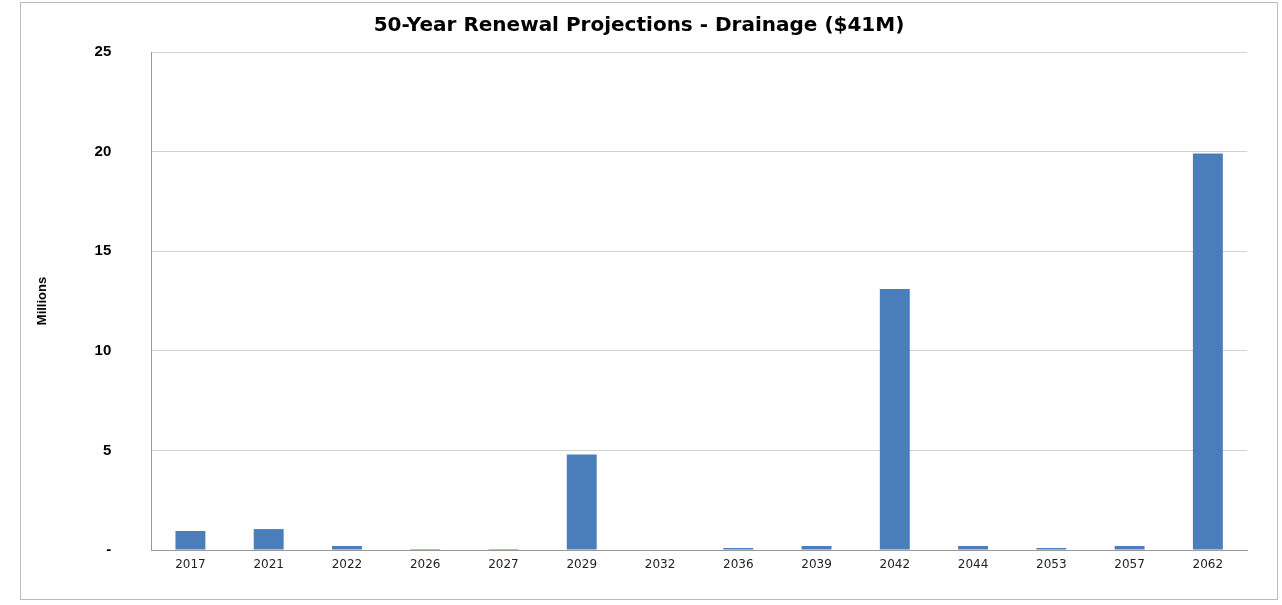 The height and width of the screenshot is (605, 1282). Describe the element at coordinates (347, 564) in the screenshot. I see `x-tick-label: 2022` at that location.